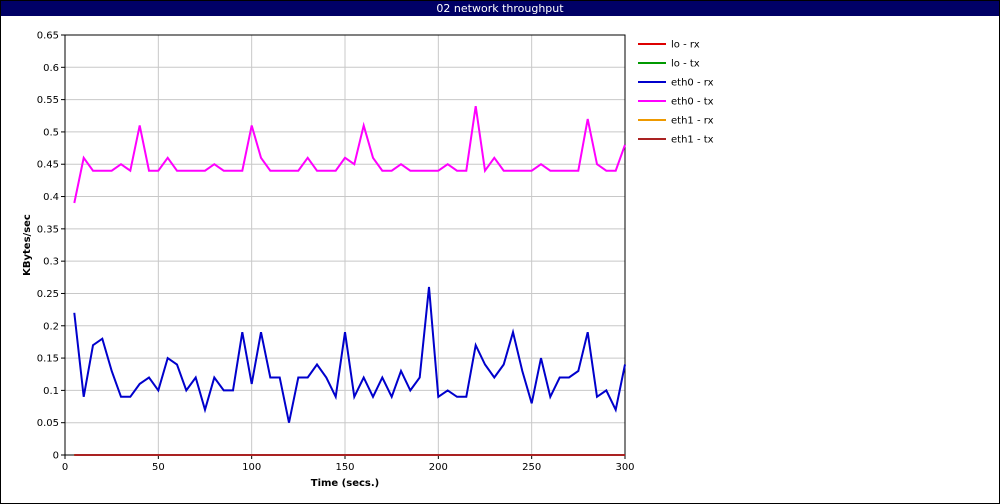 The image size is (1000, 504). What do you see at coordinates (158, 467) in the screenshot?
I see `x-tick-label: 50` at bounding box center [158, 467].